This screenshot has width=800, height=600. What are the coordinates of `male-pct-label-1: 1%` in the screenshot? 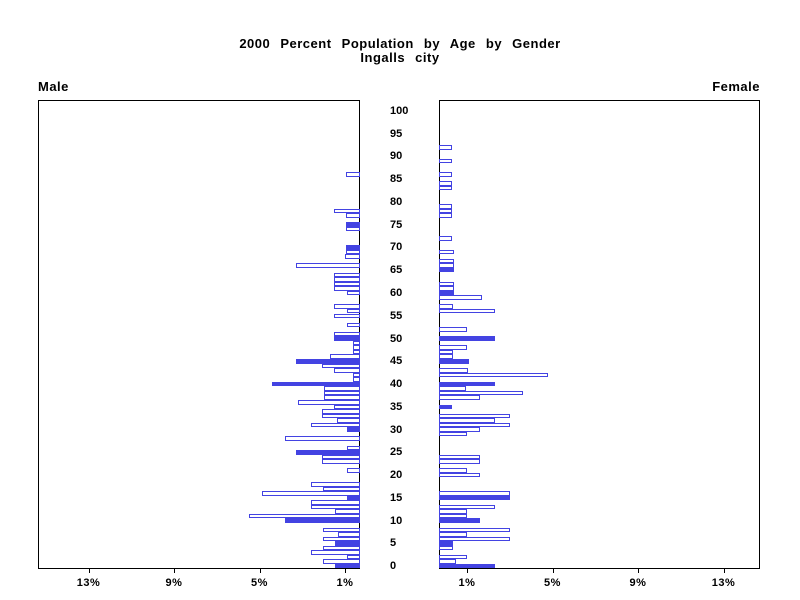 It's located at (345, 583).